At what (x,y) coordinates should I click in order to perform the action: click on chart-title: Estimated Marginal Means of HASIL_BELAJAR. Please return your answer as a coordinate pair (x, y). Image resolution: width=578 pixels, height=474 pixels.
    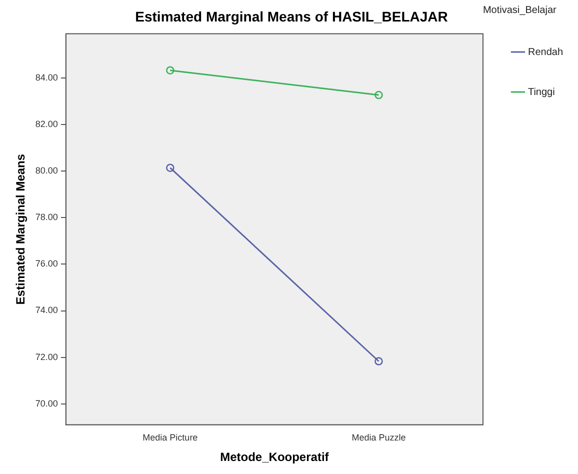
    Looking at the image, I should click on (291, 16).